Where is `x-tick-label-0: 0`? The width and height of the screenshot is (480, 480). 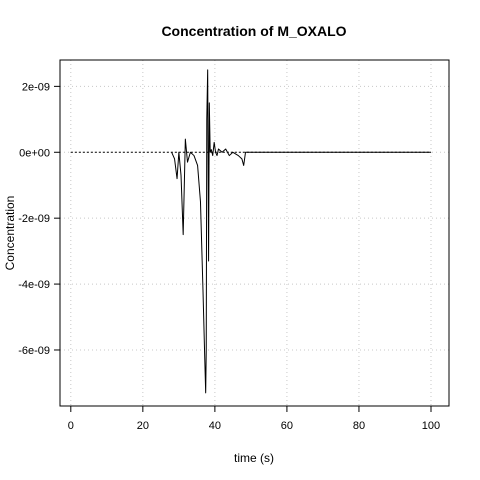 x-tick-label-0: 0 is located at coordinates (71, 426).